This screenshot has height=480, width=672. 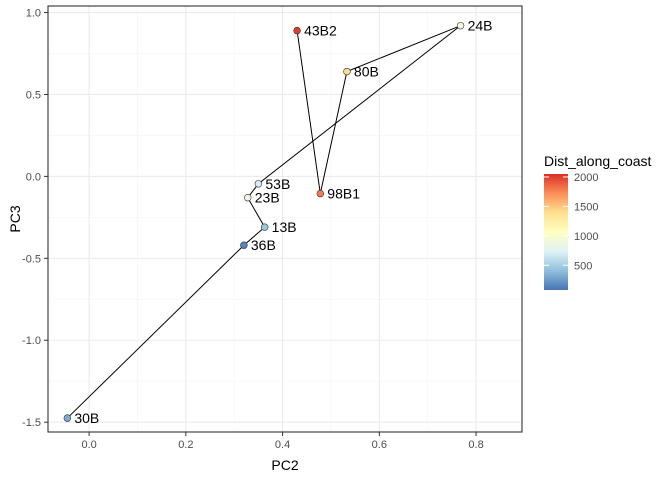 What do you see at coordinates (583, 266) in the screenshot?
I see `legend-tick-label: 500` at bounding box center [583, 266].